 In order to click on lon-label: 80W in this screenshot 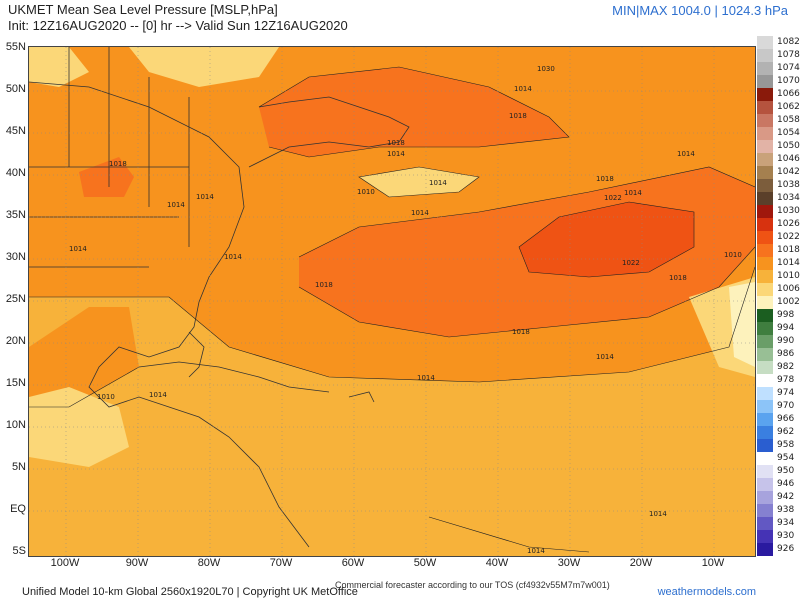, I will do `click(209, 563)`.